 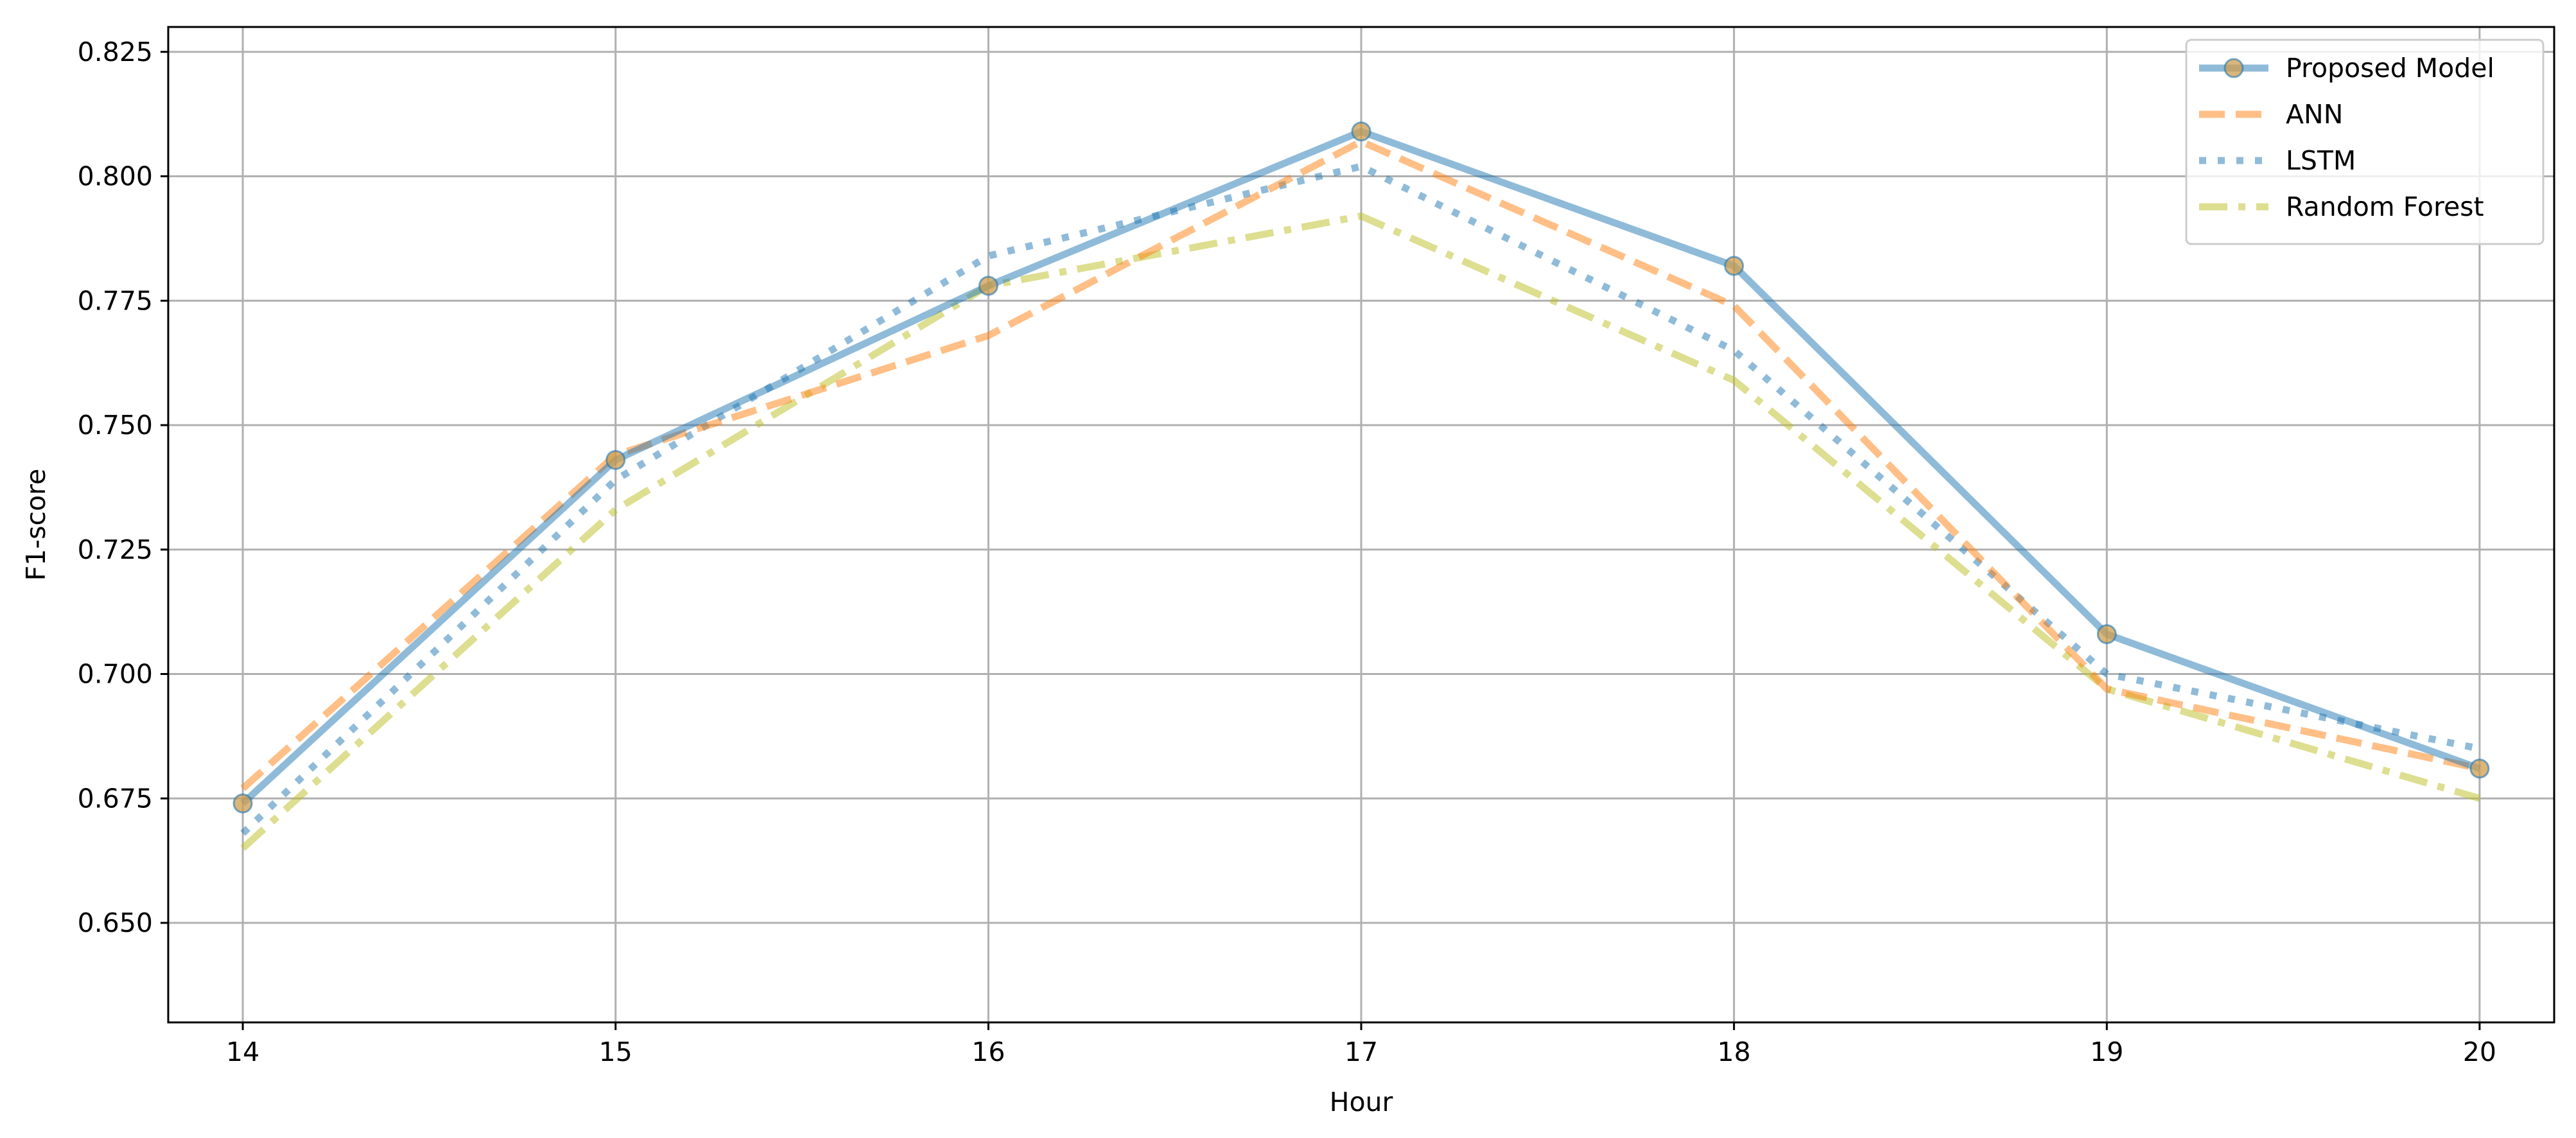 I want to click on legend-label: Proposed Model, so click(x=2390, y=68).